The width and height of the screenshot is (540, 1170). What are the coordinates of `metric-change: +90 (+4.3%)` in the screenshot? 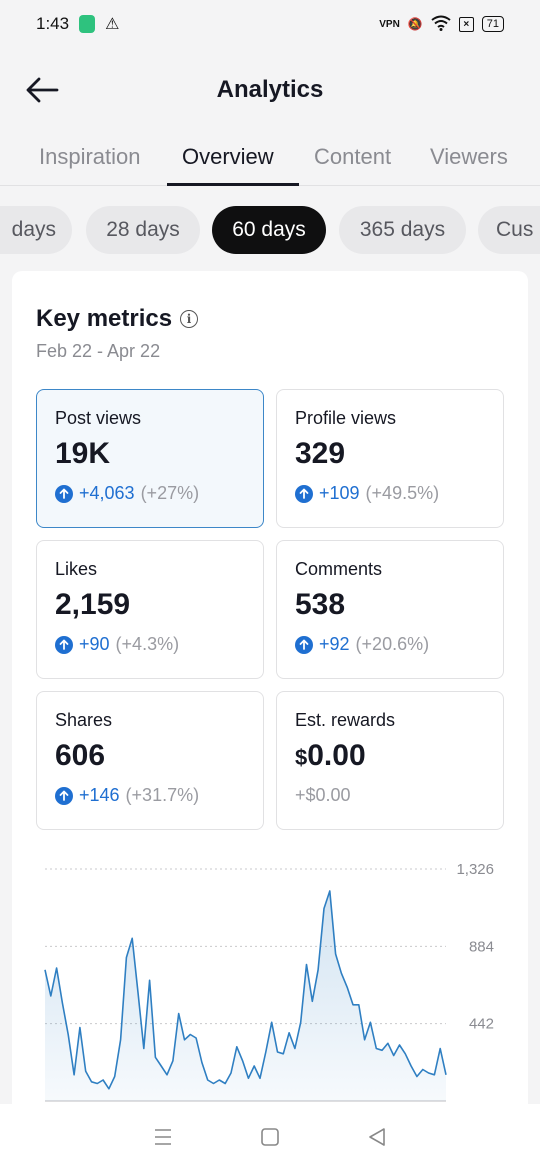 It's located at (150, 644).